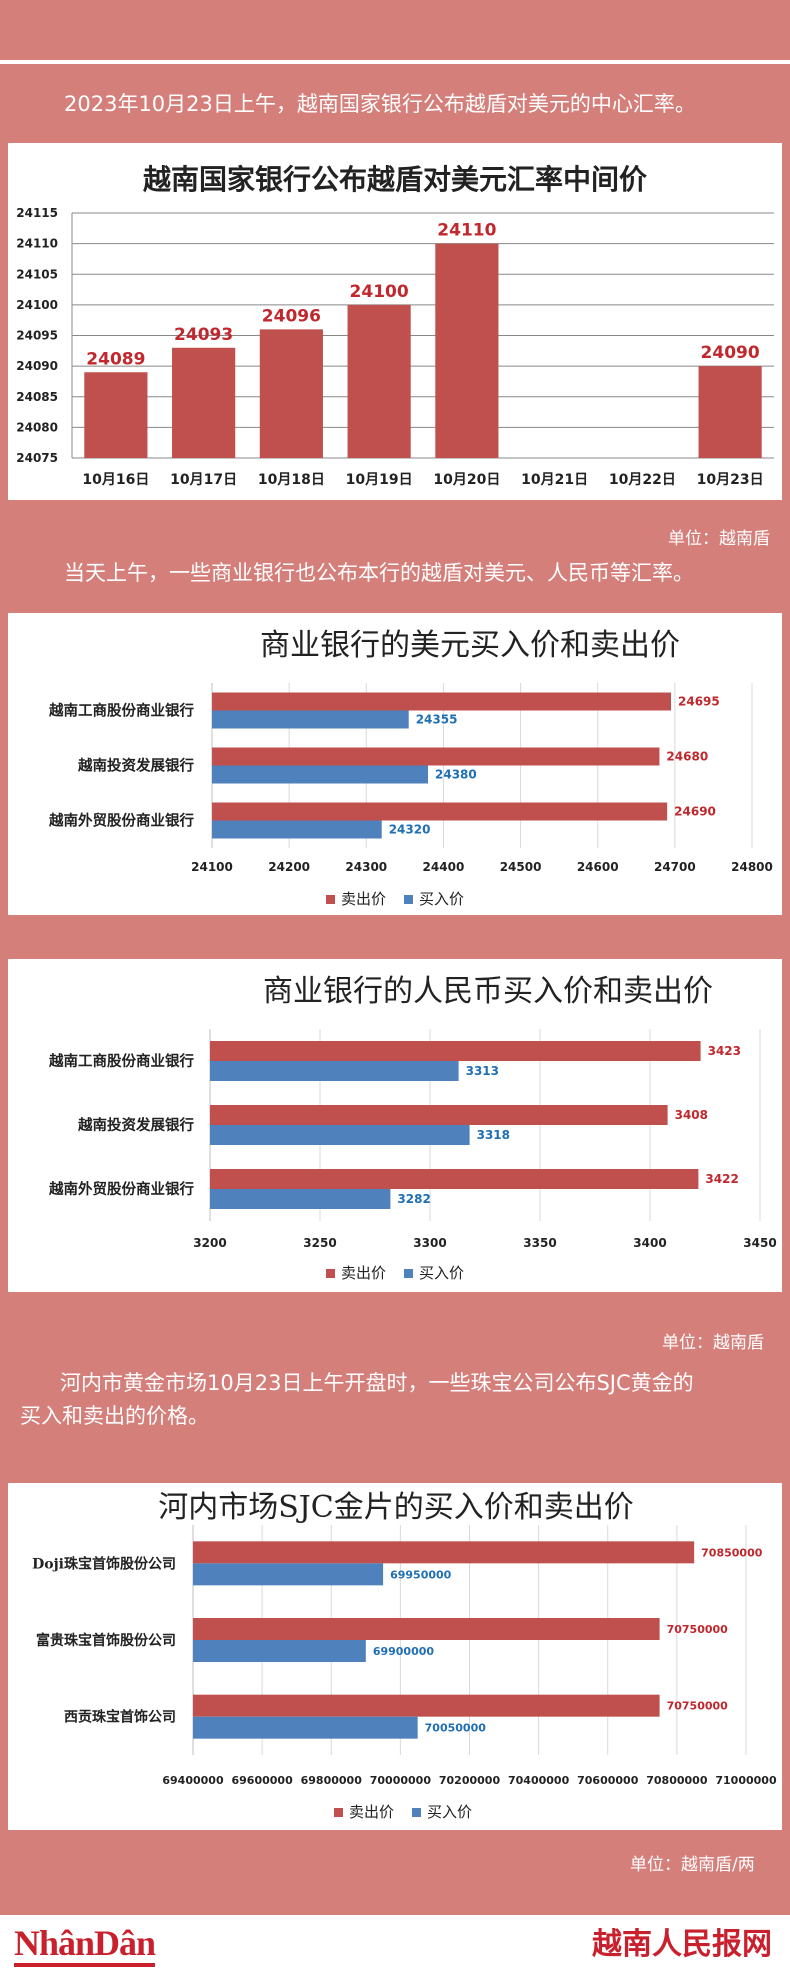 The height and width of the screenshot is (1975, 790). I want to click on x-tick-label: 10月18日, so click(291, 480).